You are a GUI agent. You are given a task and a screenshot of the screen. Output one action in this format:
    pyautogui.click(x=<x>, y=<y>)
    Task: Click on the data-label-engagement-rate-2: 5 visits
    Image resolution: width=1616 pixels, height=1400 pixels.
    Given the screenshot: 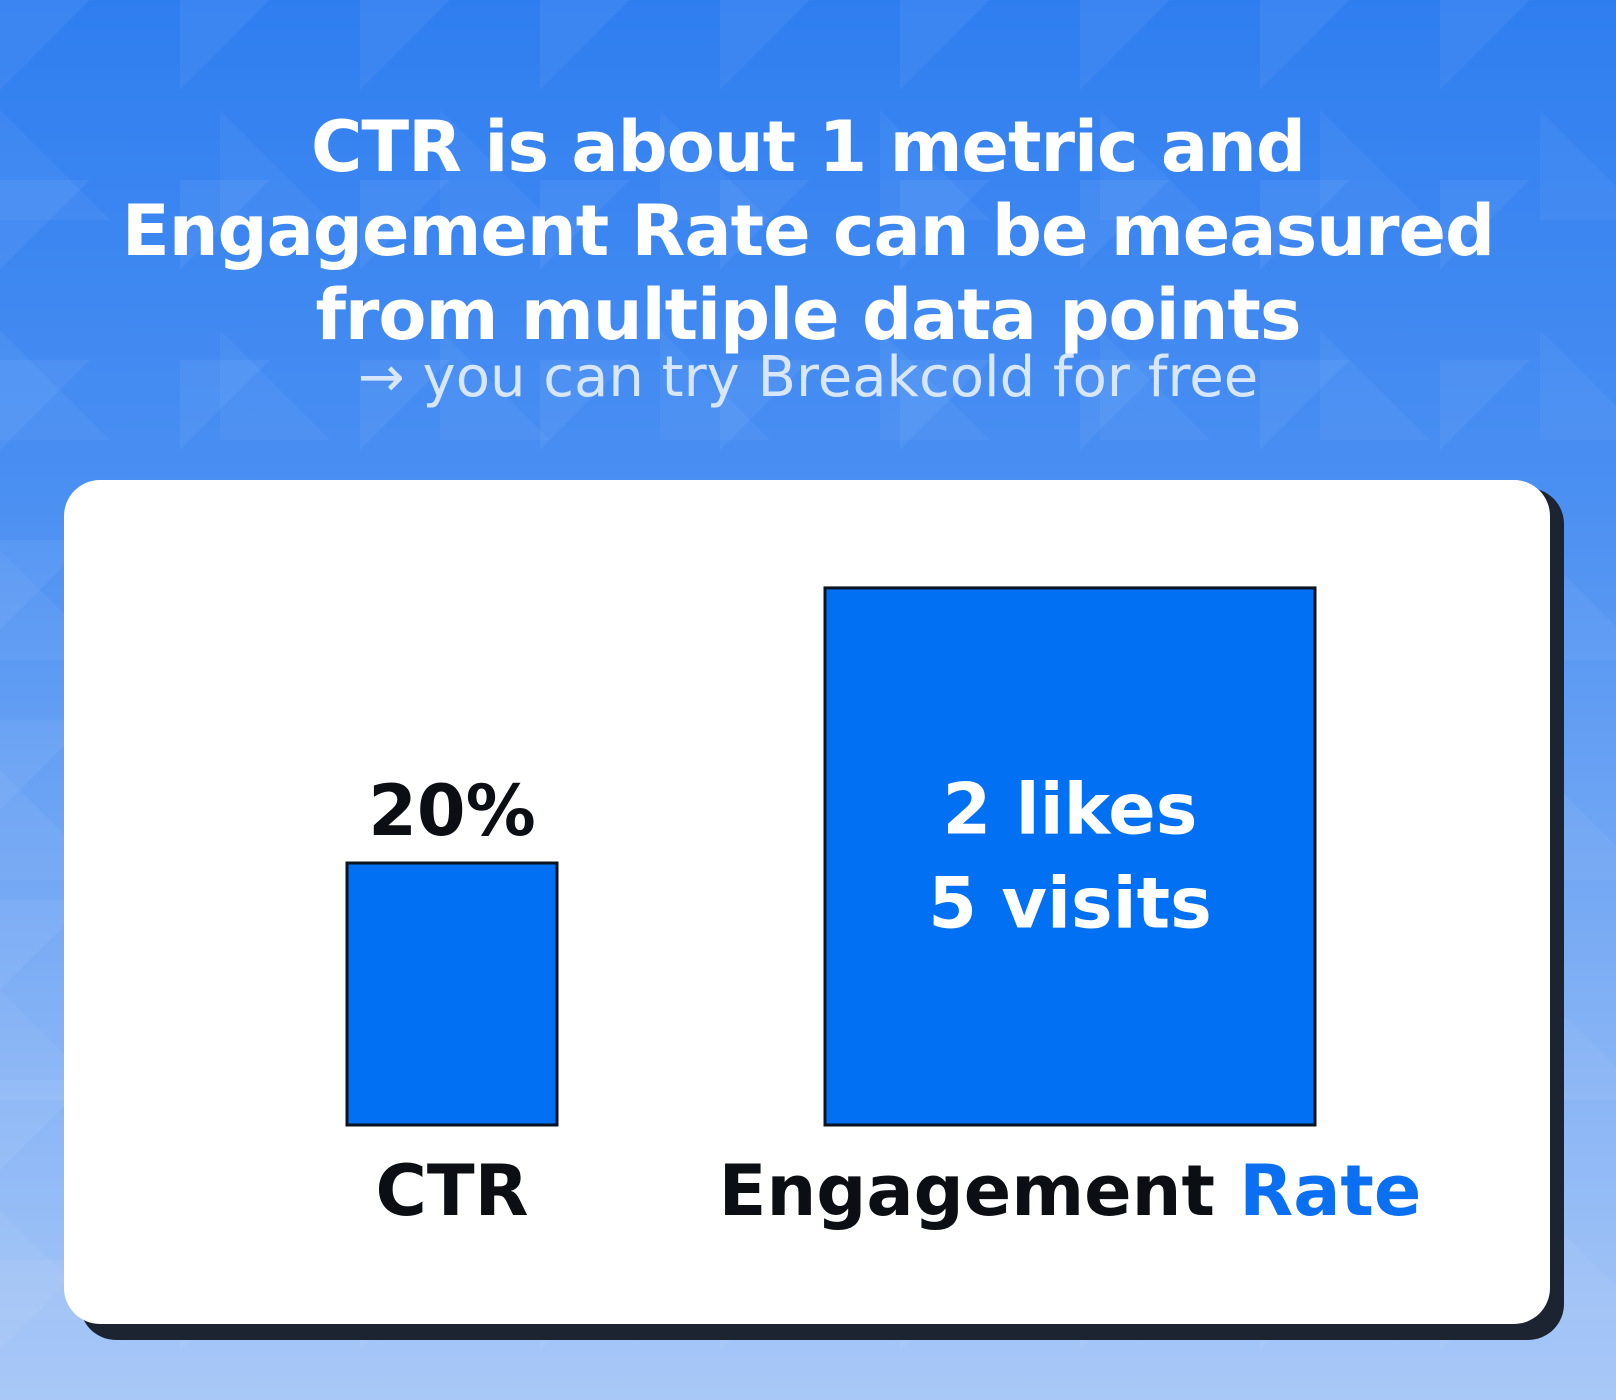 What is the action you would take?
    pyautogui.click(x=1070, y=903)
    